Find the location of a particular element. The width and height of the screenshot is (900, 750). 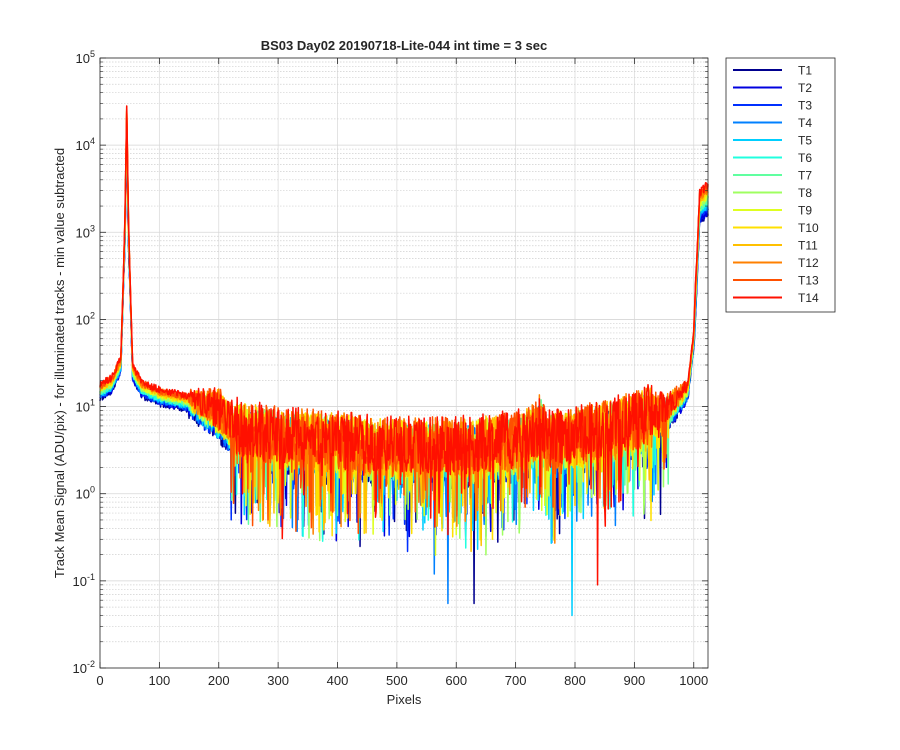

x-tick-label: 500 is located at coordinates (397, 680).